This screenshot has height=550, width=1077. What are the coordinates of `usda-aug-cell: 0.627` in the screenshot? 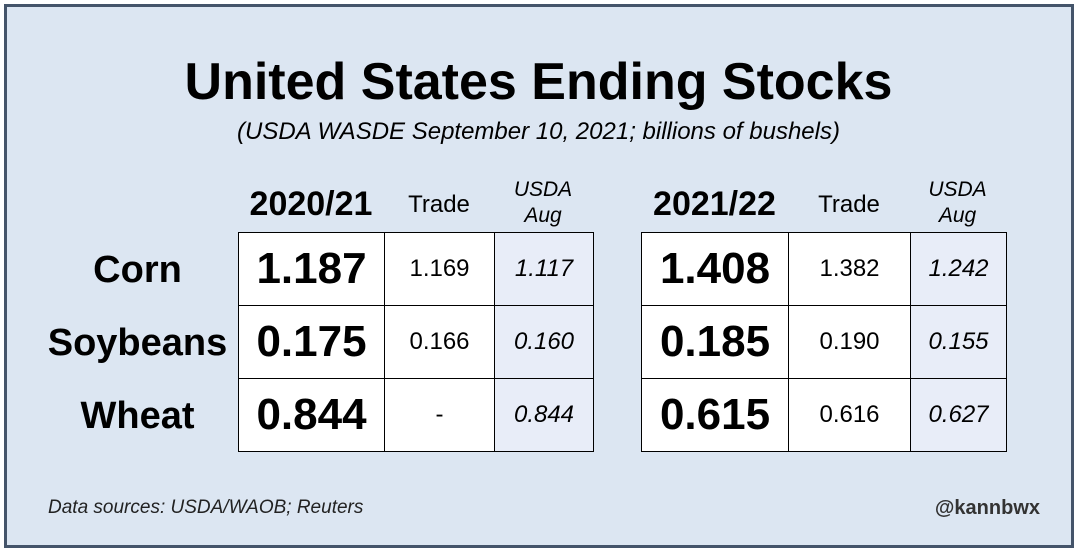 It's located at (958, 415).